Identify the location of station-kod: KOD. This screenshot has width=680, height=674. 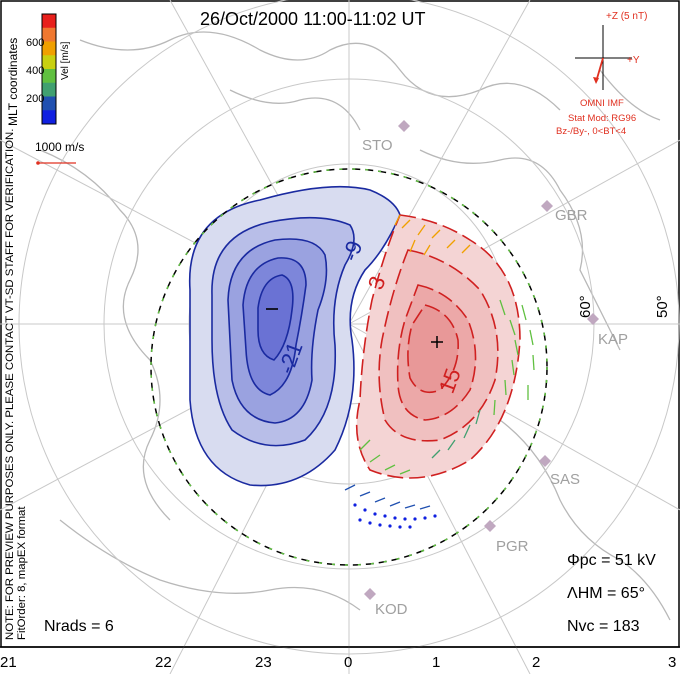
(391, 609).